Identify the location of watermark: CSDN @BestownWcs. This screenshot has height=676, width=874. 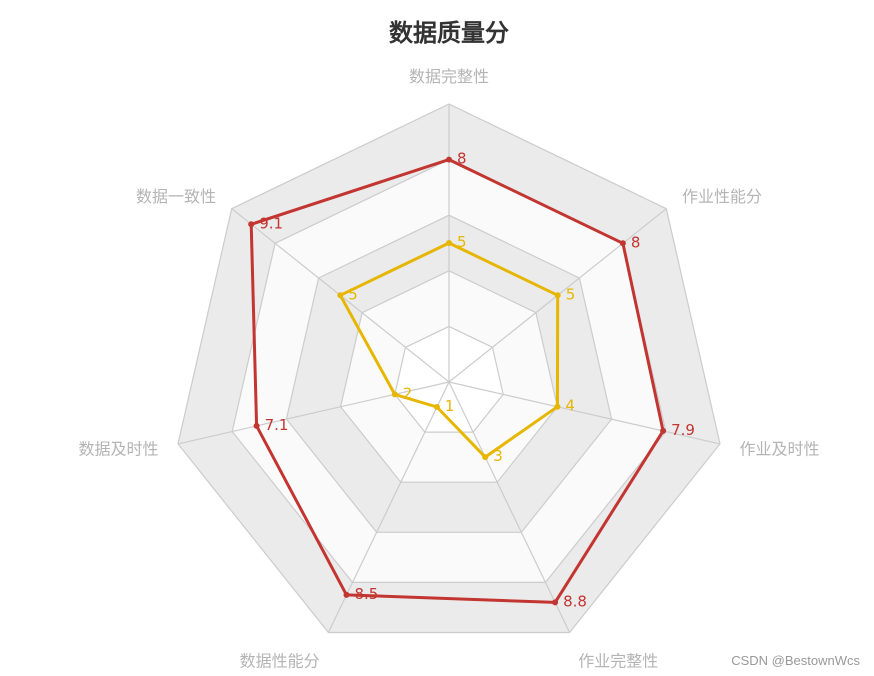
(795, 660).